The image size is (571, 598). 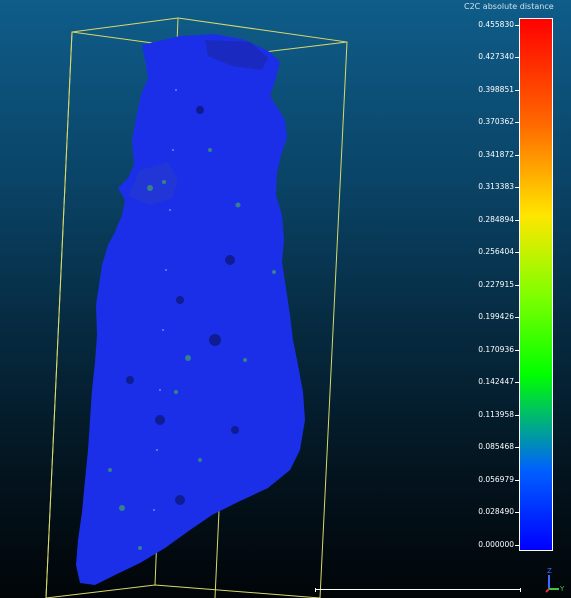 What do you see at coordinates (554, 579) in the screenshot?
I see `axis-trihedron-icon: Z Y` at bounding box center [554, 579].